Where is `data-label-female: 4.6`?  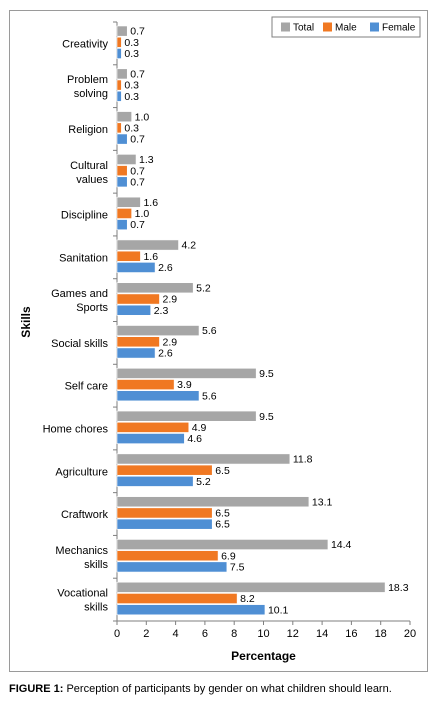
data-label-female: 4.6 is located at coordinates (194, 439).